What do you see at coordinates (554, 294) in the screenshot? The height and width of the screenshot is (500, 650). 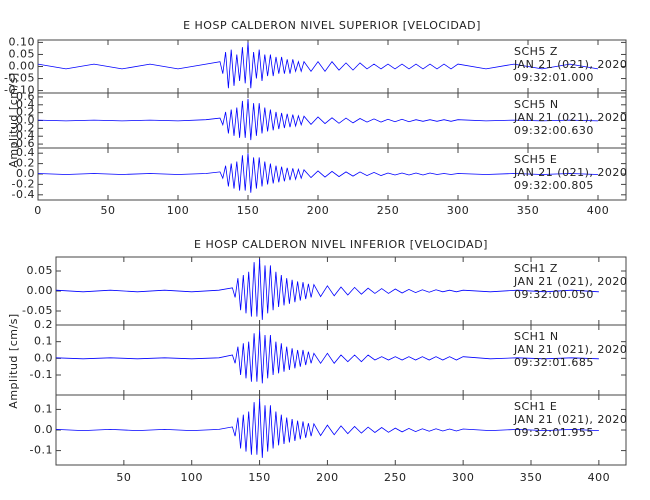 I see `time-label: 09:32:00.050` at bounding box center [554, 294].